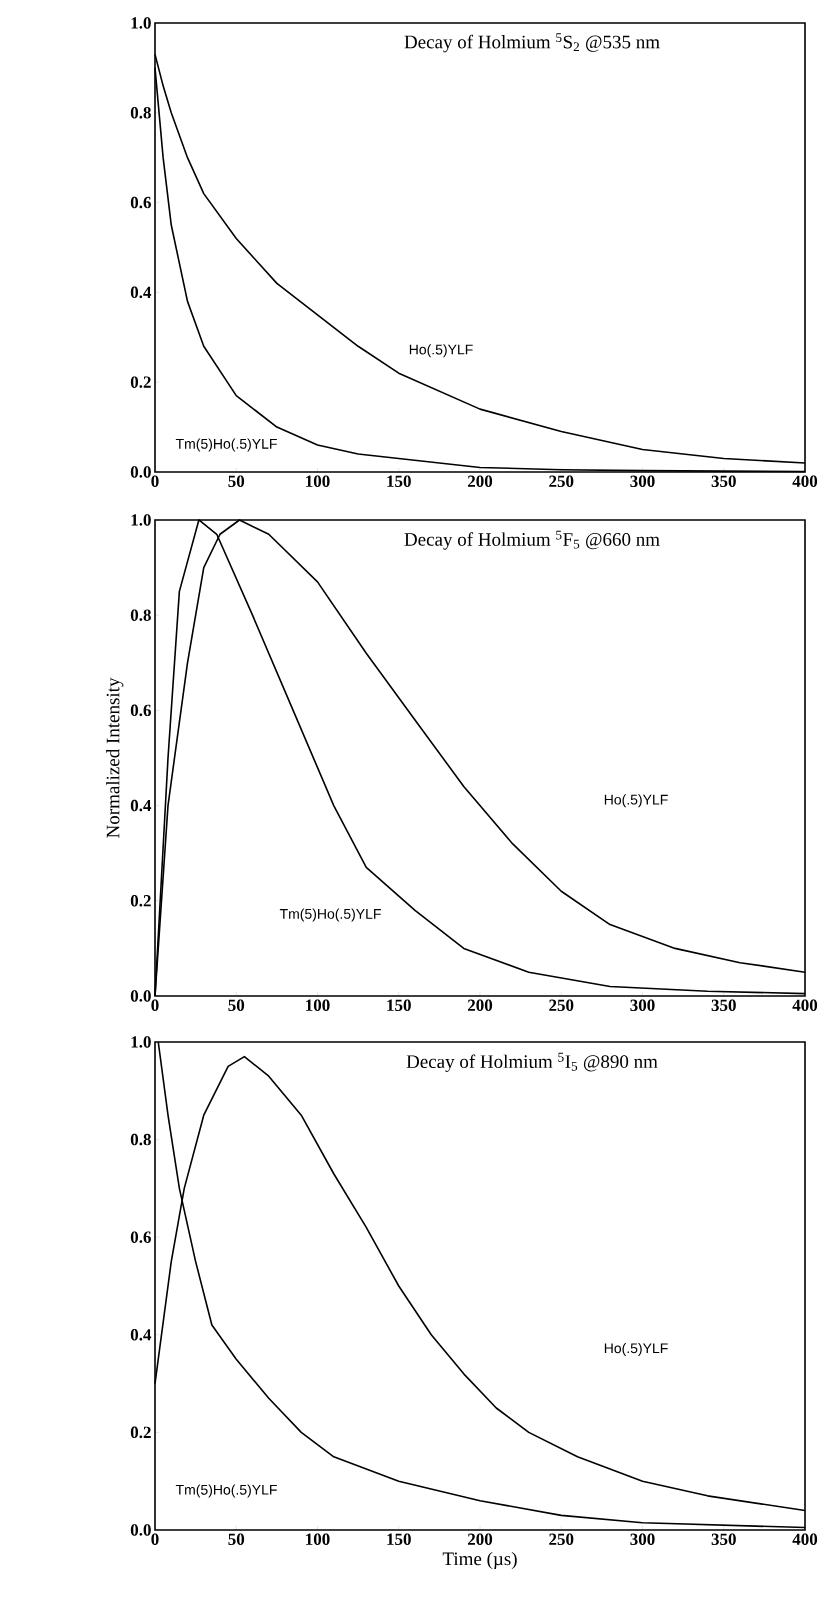  I want to click on text: Decay of Holmium $^{5}$I$_{5}$ @890 nm, so click(532, 1062).